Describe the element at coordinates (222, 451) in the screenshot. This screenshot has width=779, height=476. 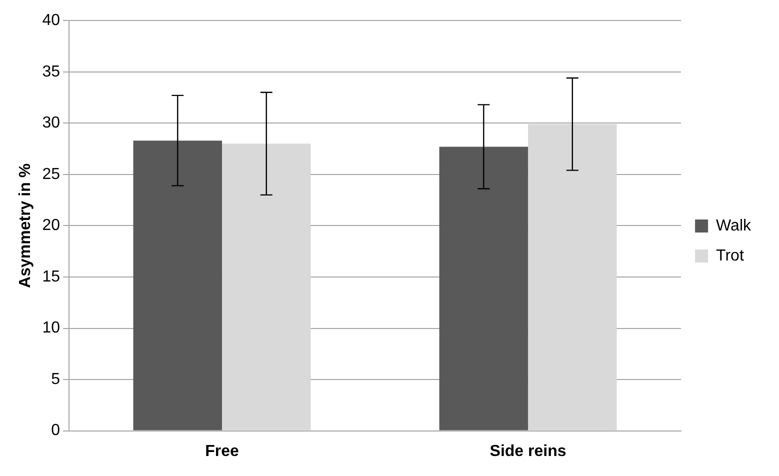
I see `x-tick-label: Free` at that location.